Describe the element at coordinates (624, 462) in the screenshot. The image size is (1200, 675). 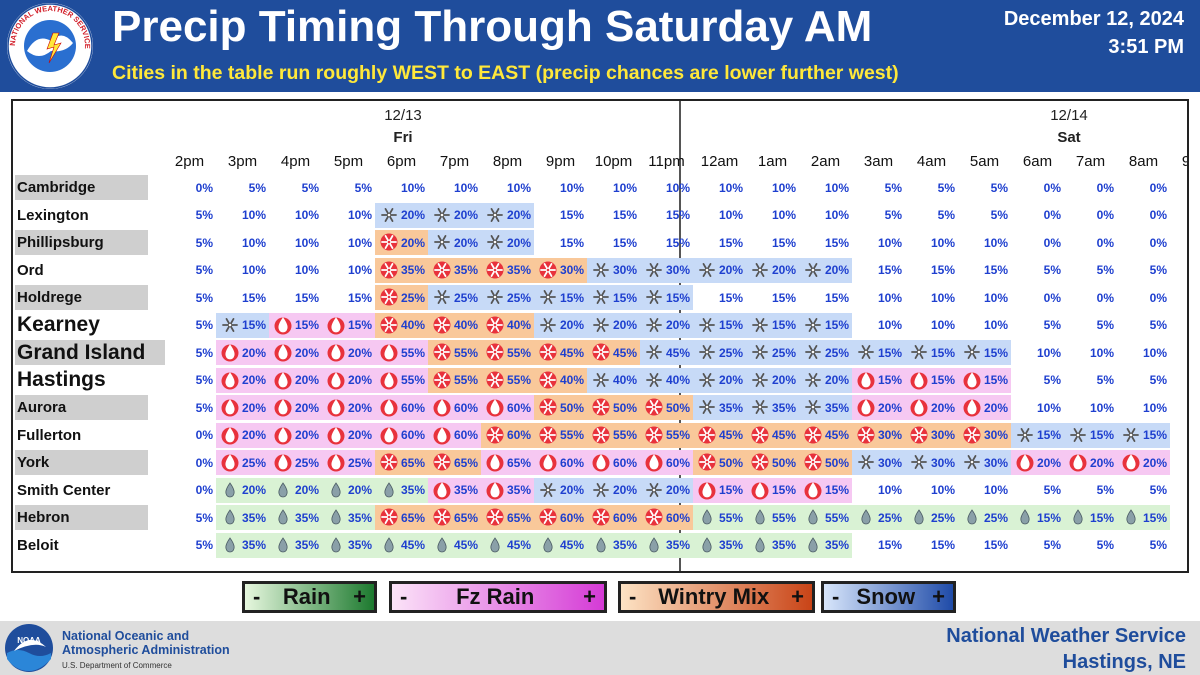
I see `precip-chance: 60%` at that location.